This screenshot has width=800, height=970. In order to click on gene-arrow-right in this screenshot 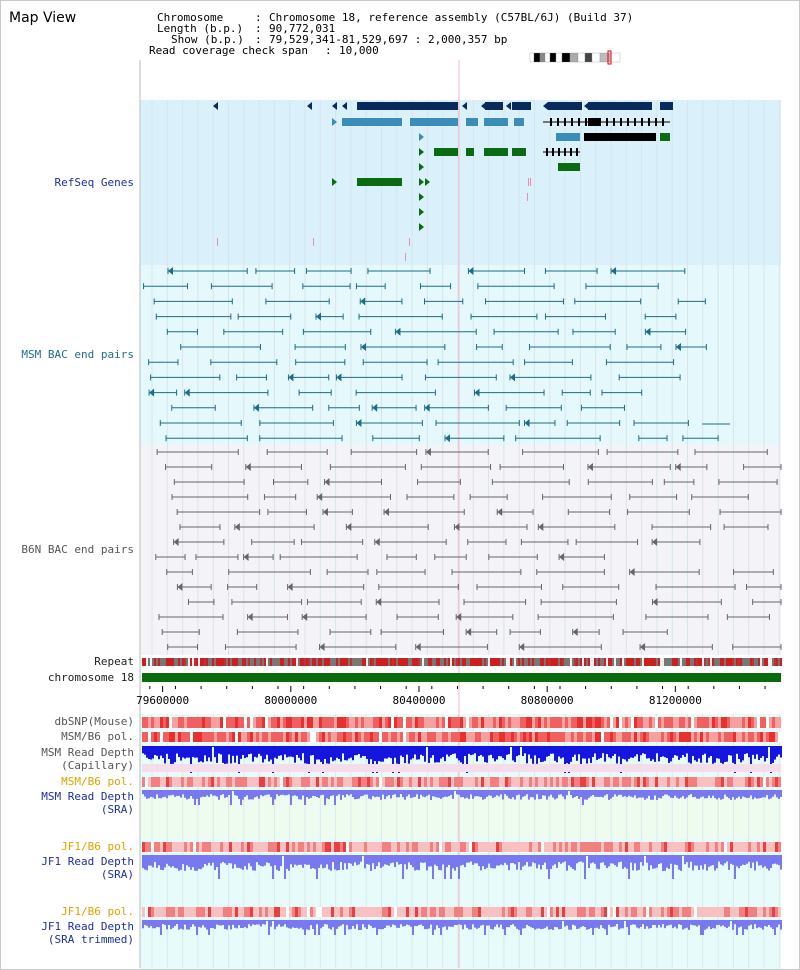, I will do `click(421, 227)`.